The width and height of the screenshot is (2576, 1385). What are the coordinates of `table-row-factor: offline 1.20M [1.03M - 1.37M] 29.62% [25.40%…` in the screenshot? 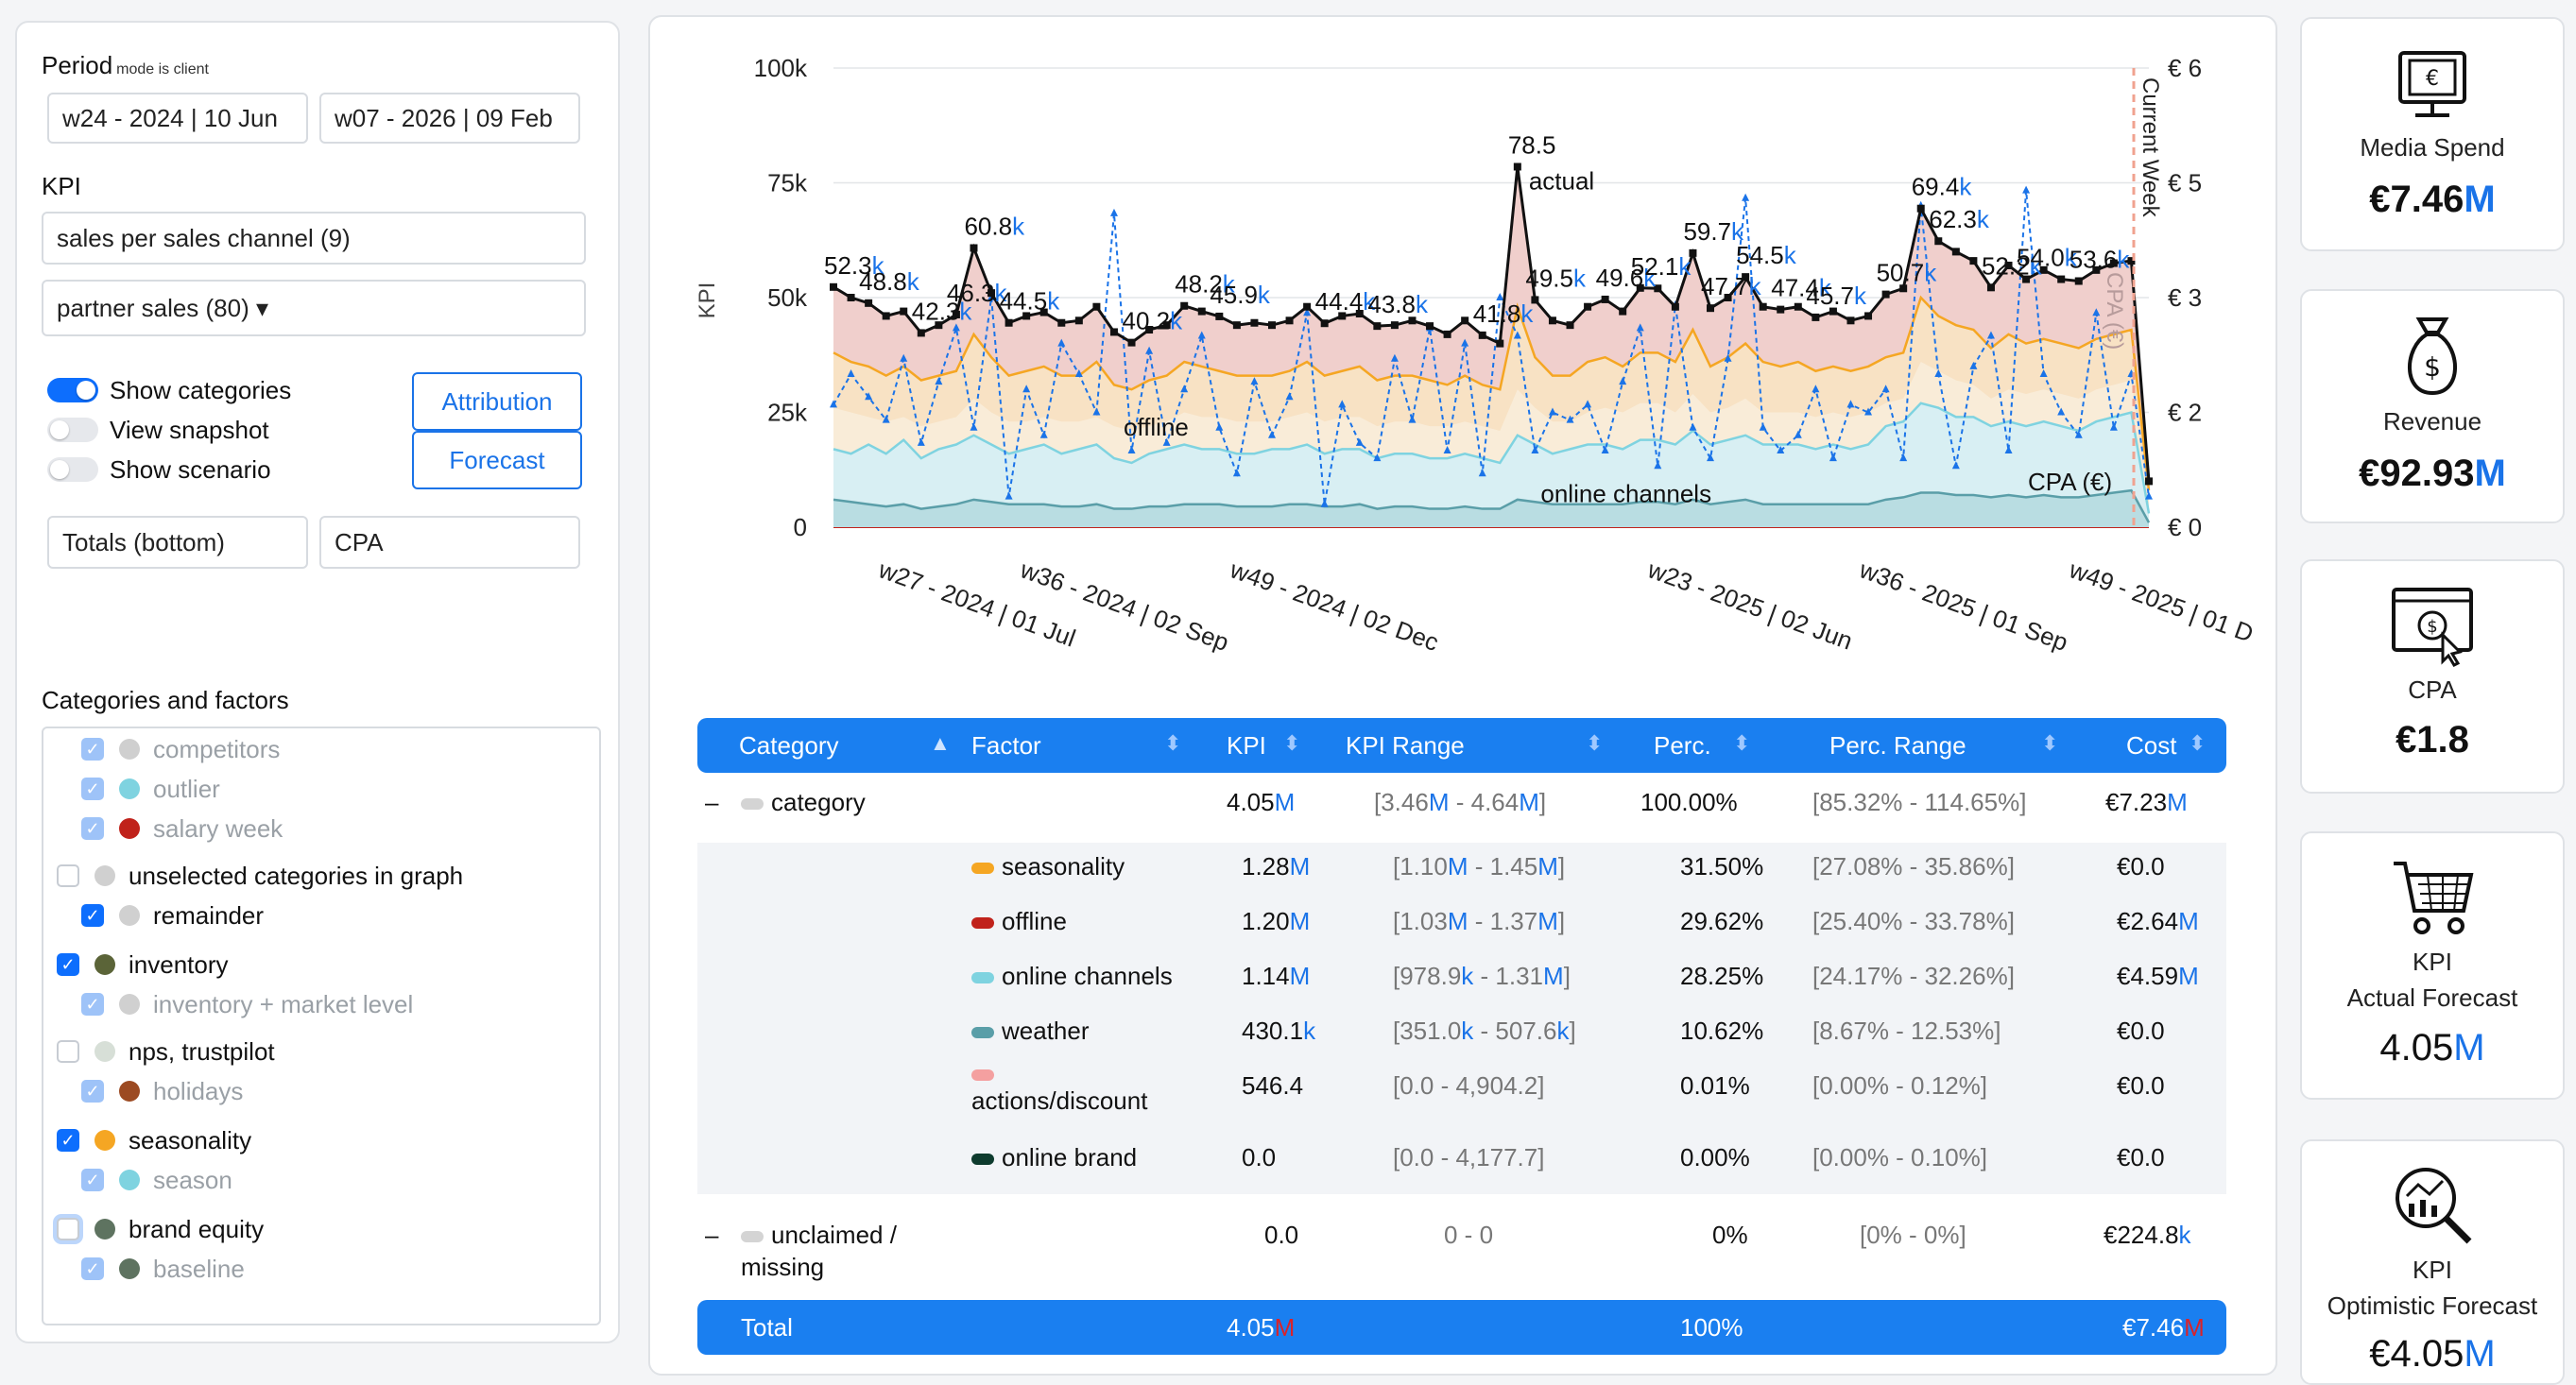 It's located at (1461, 925).